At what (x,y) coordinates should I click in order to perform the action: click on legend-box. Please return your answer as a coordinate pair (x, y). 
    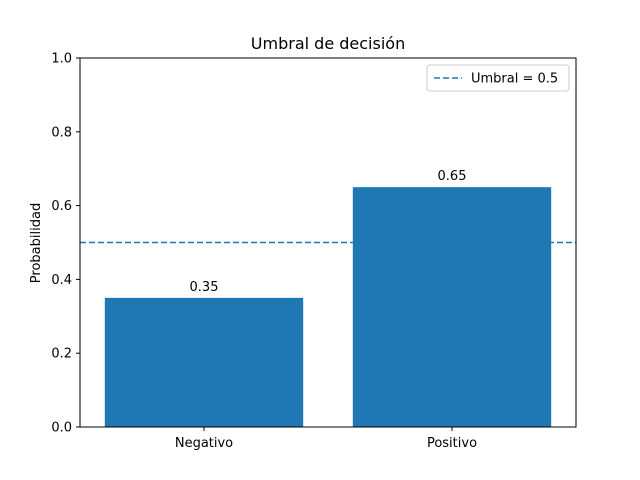
    Looking at the image, I should click on (498, 78).